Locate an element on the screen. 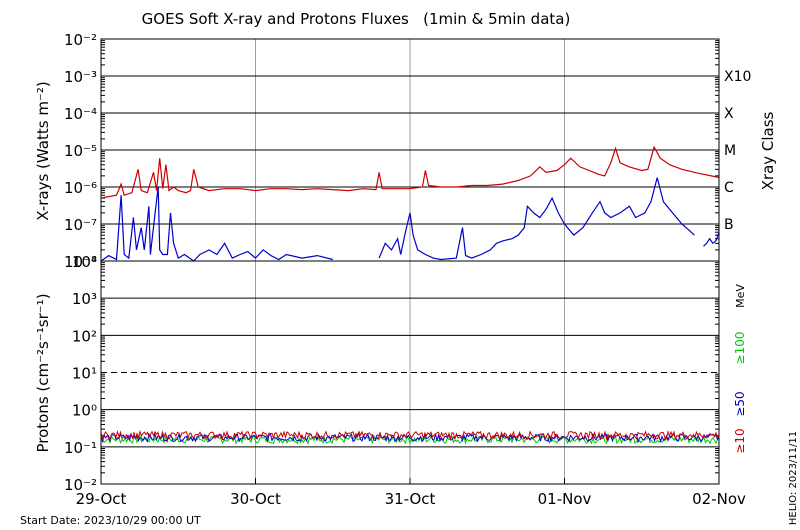 The height and width of the screenshot is (530, 800). energy-unit-label: MeV is located at coordinates (740, 296).